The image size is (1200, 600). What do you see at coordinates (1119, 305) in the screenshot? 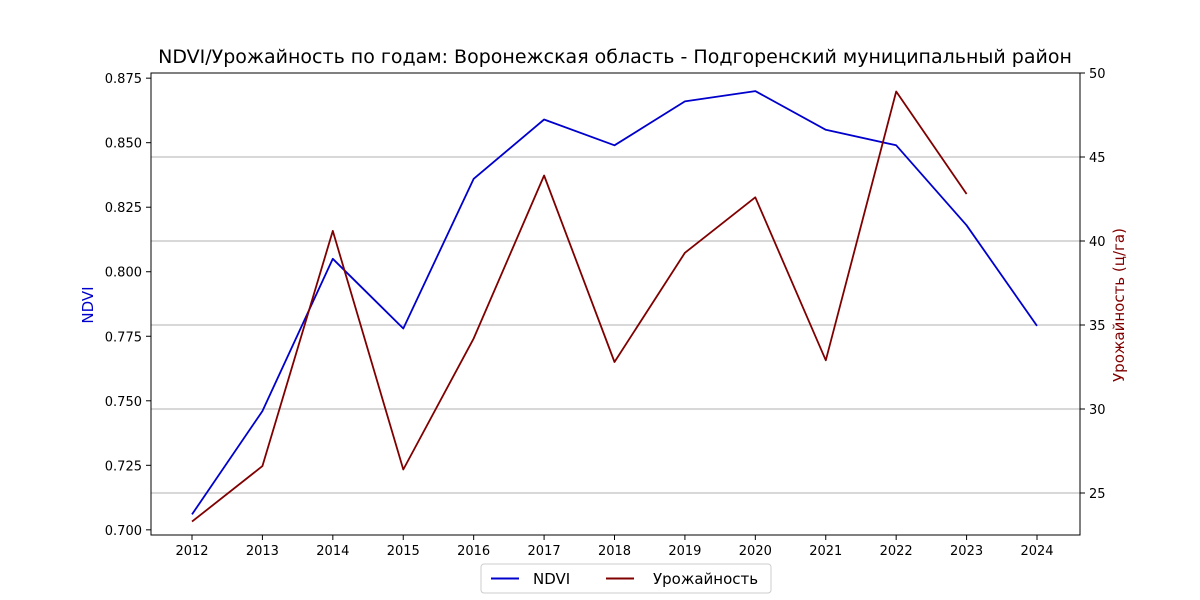
I see `y-axis-label-right: Урожайность (ц/га)` at bounding box center [1119, 305].